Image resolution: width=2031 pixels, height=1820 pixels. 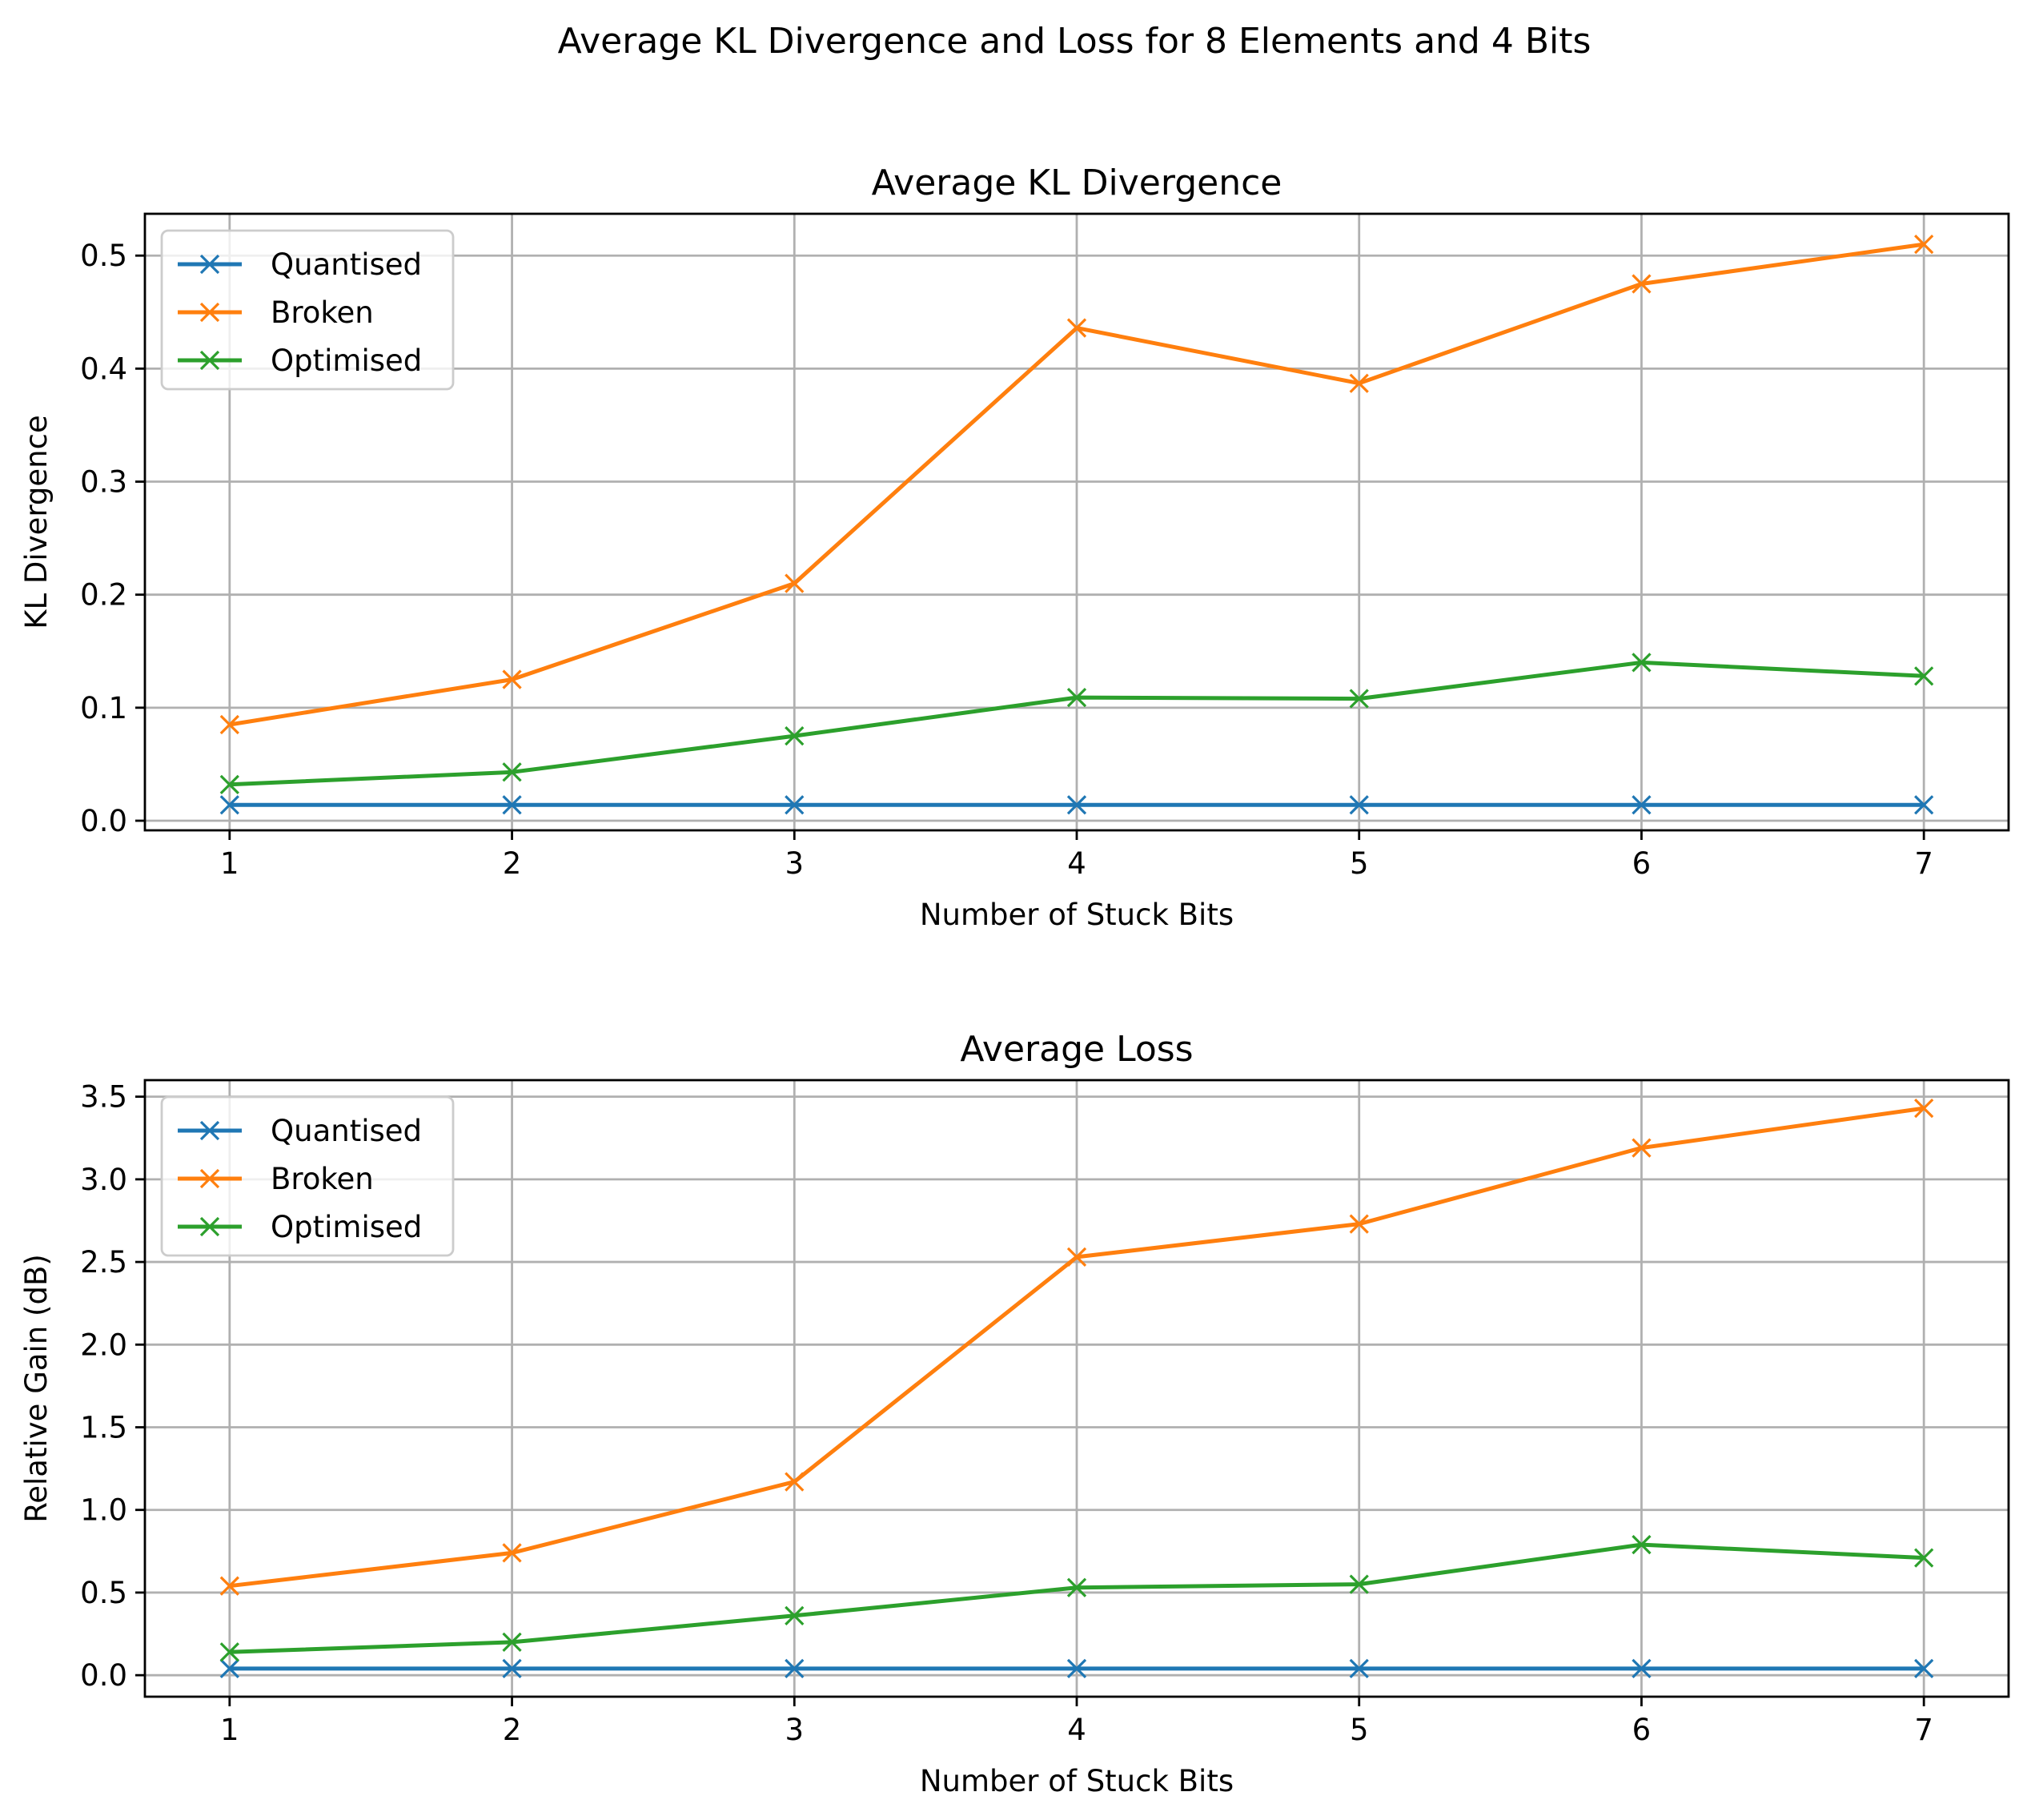 I want to click on y-axis-label: Relative Gain (dB), so click(x=36, y=1388).